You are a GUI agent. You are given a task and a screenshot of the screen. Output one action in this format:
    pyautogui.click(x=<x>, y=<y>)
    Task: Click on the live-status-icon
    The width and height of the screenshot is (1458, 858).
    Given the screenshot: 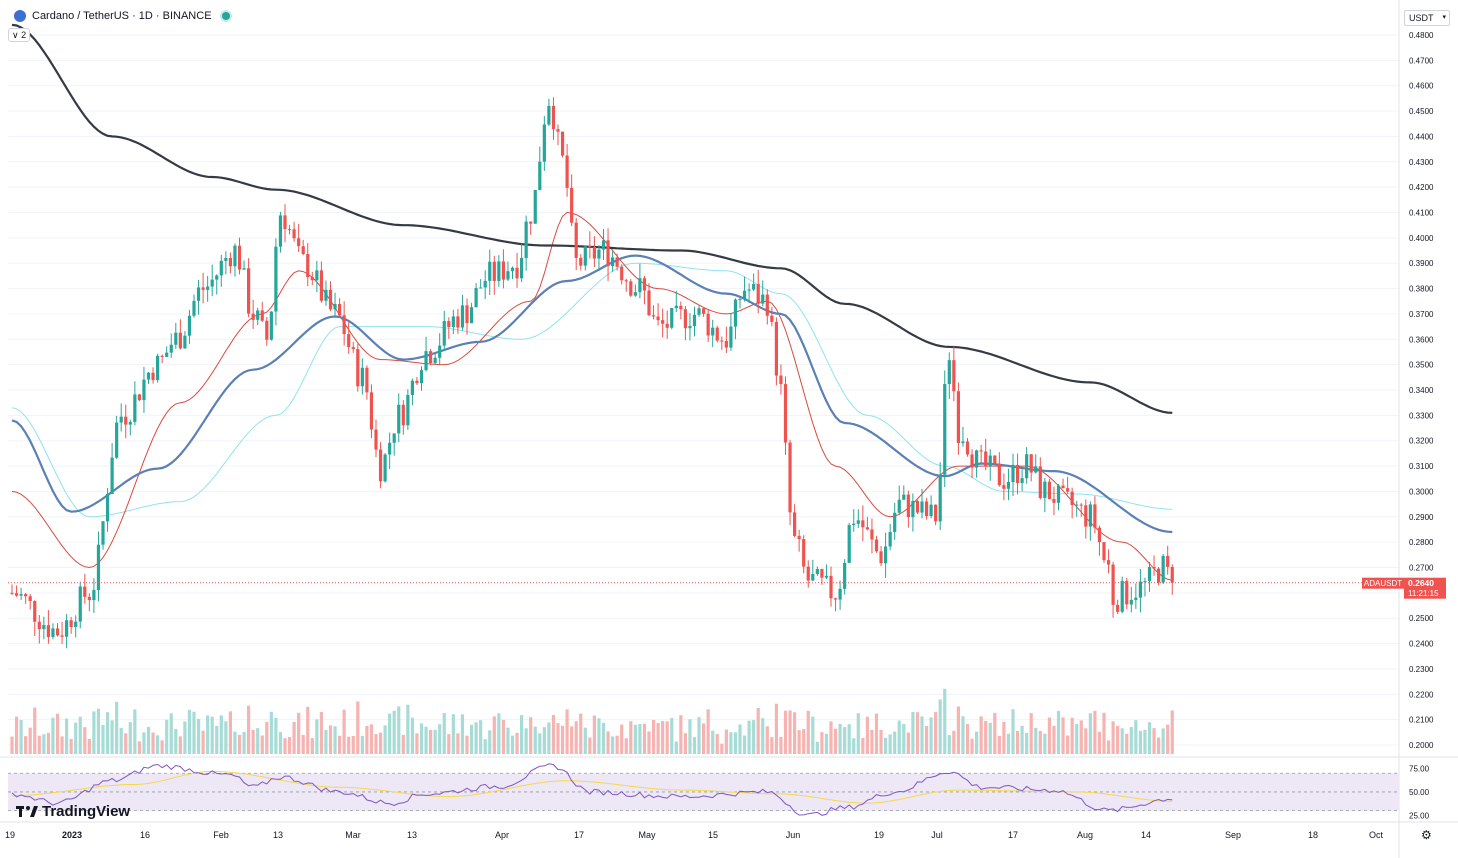 What is the action you would take?
    pyautogui.click(x=225, y=16)
    